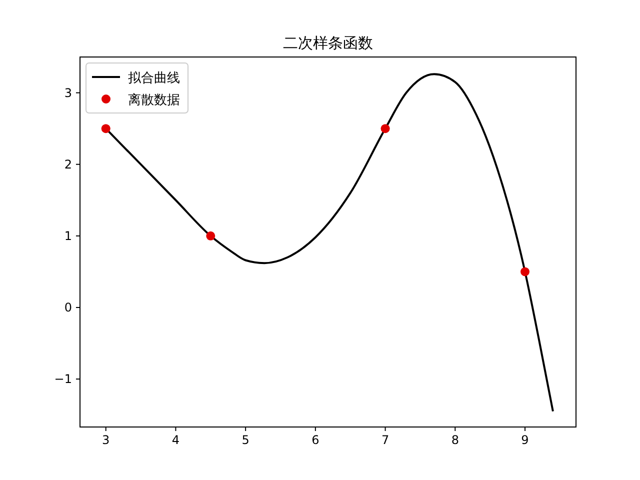 This screenshot has width=640, height=480. Describe the element at coordinates (385, 440) in the screenshot. I see `x-tick-label: 7` at that location.